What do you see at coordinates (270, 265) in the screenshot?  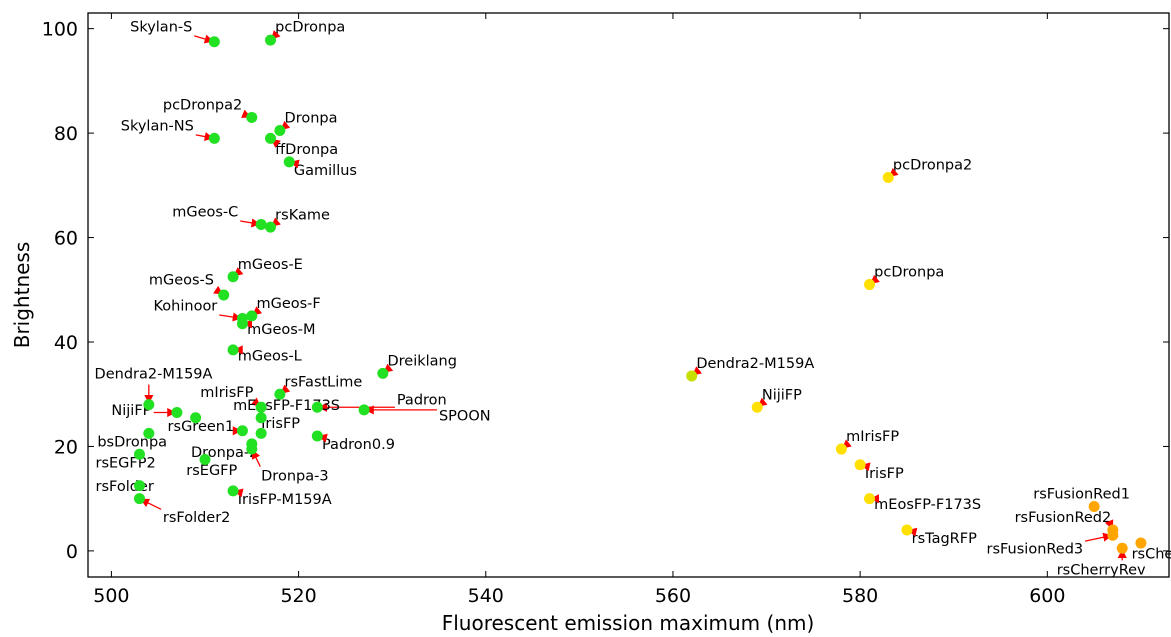 I see `point-label: mGeos-E` at bounding box center [270, 265].